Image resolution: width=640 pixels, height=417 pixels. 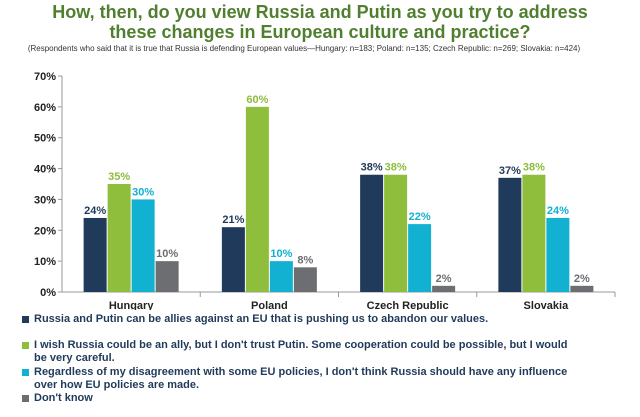 I want to click on y-tick-label: 60%, so click(x=45, y=108).